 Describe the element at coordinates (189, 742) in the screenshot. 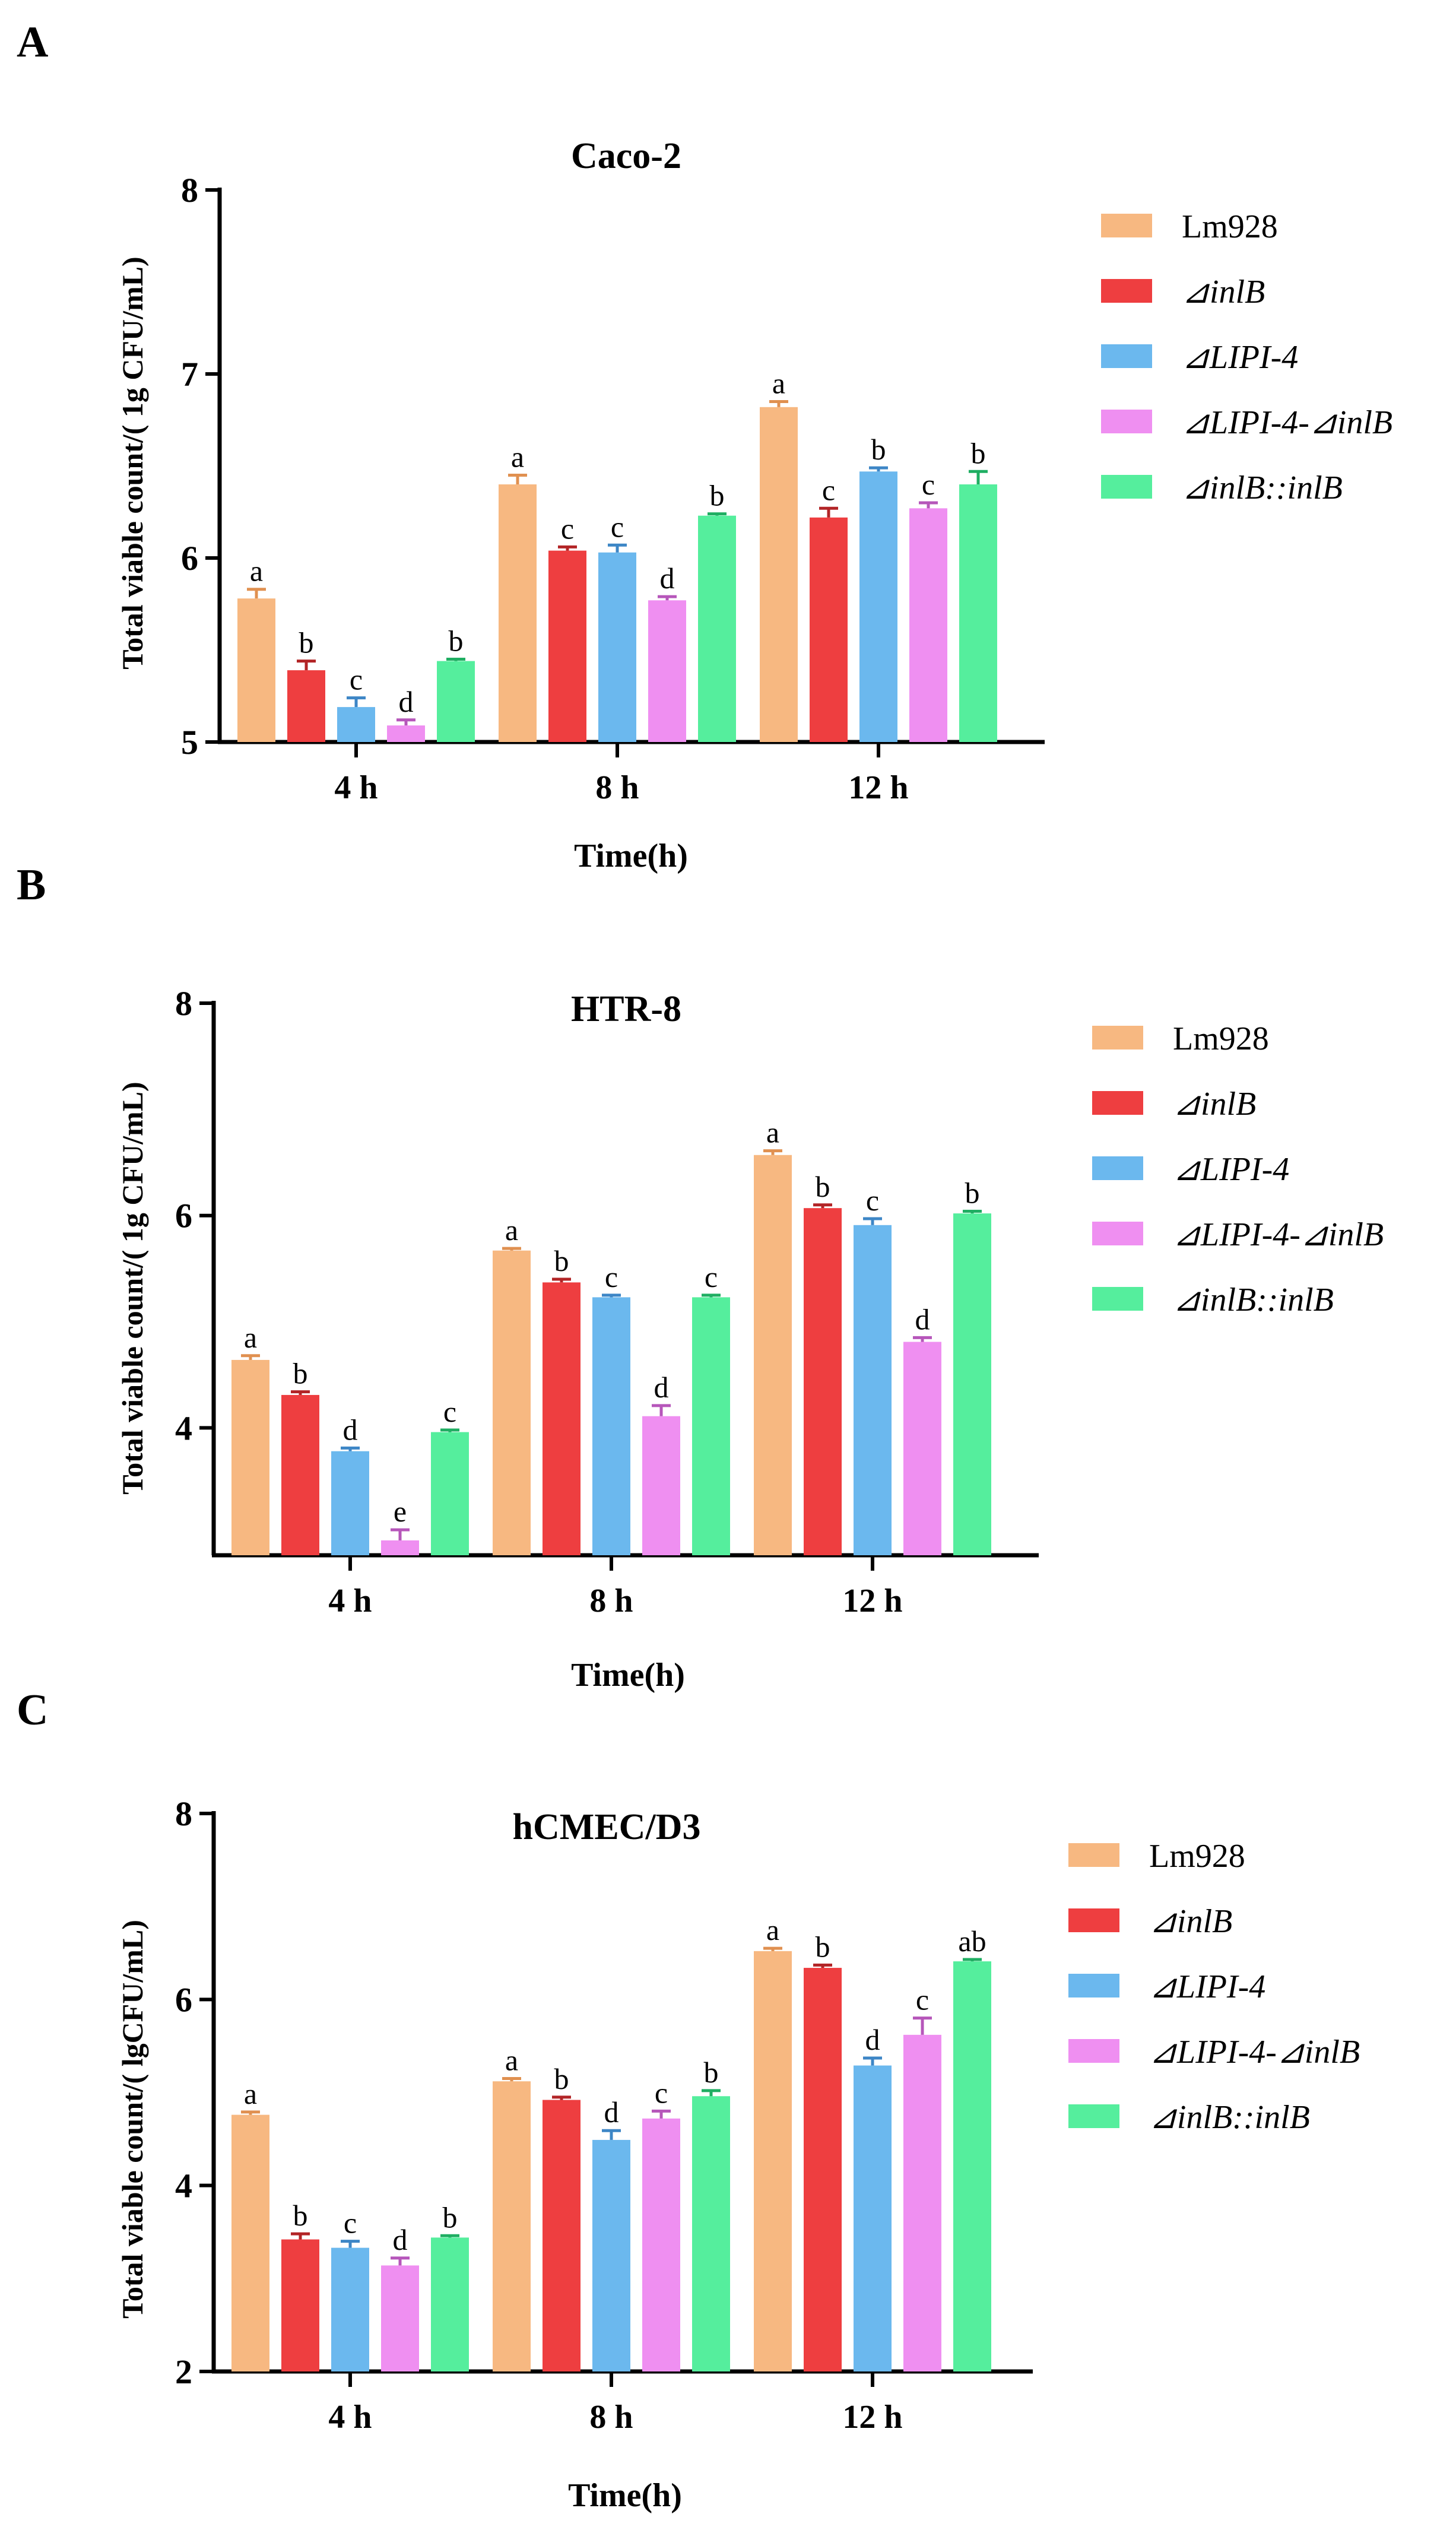

I see `y-tick-label: 5` at that location.